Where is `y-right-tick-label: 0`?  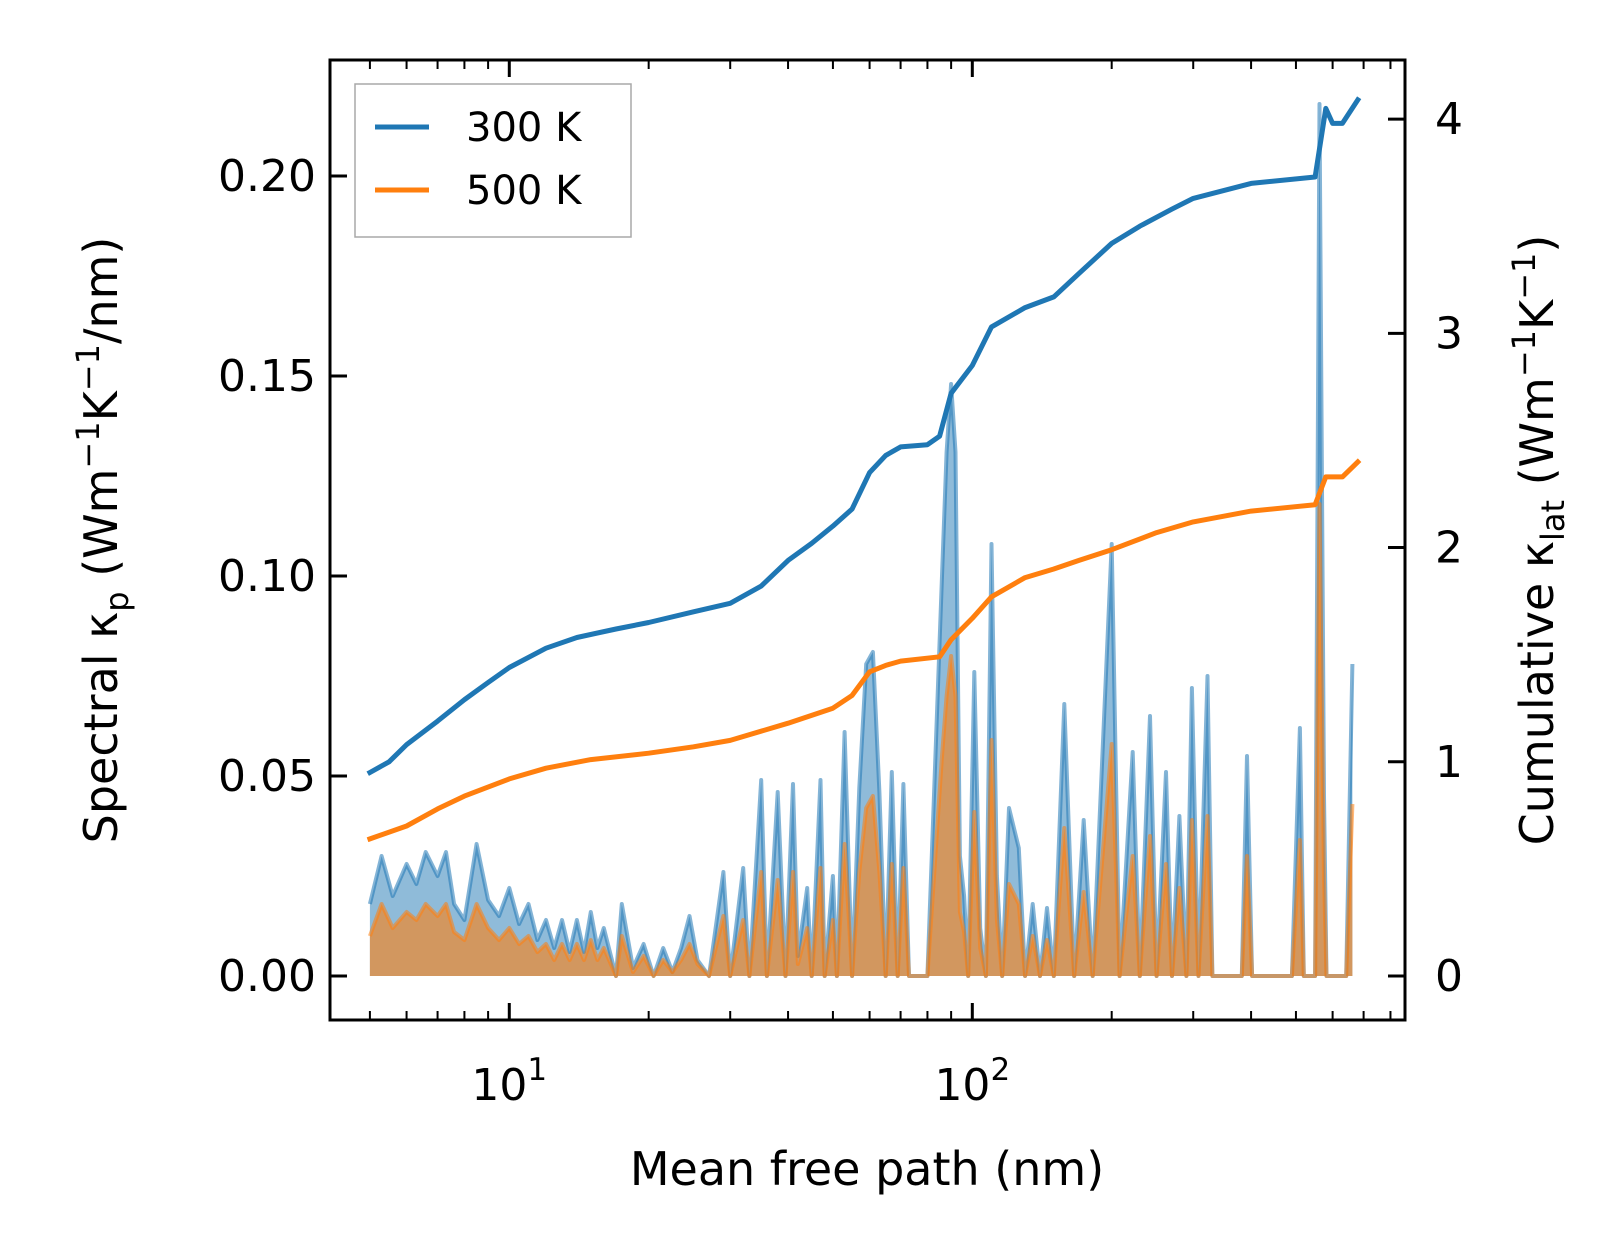 y-right-tick-label: 0 is located at coordinates (1449, 976).